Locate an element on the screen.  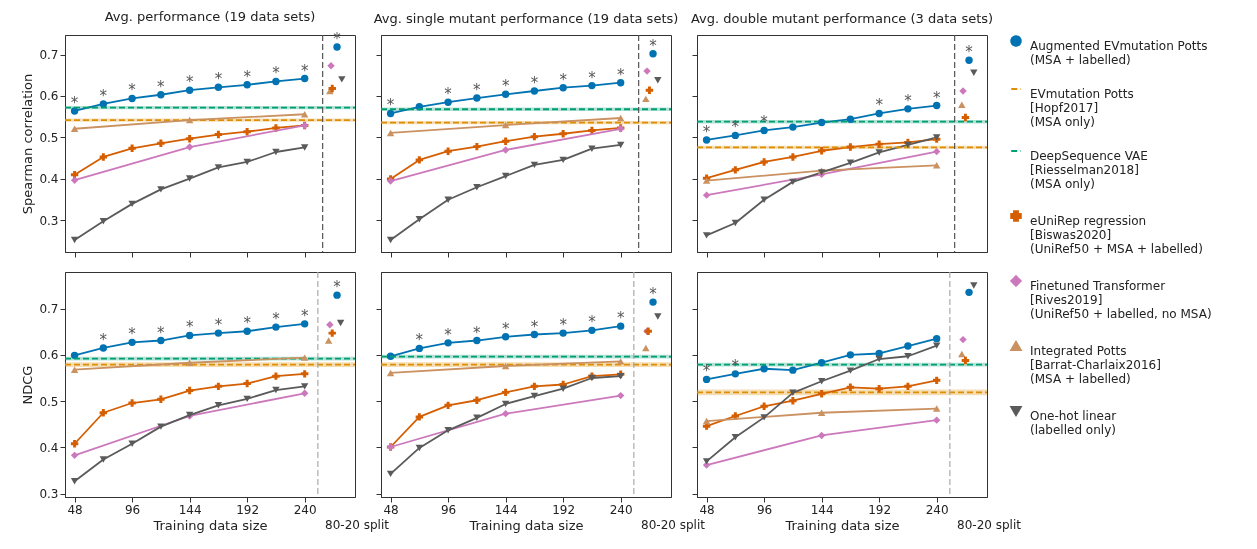
legend-label: DeepSequence VAE [Riesselman2018] (MSA only) is located at coordinates (1089, 170).